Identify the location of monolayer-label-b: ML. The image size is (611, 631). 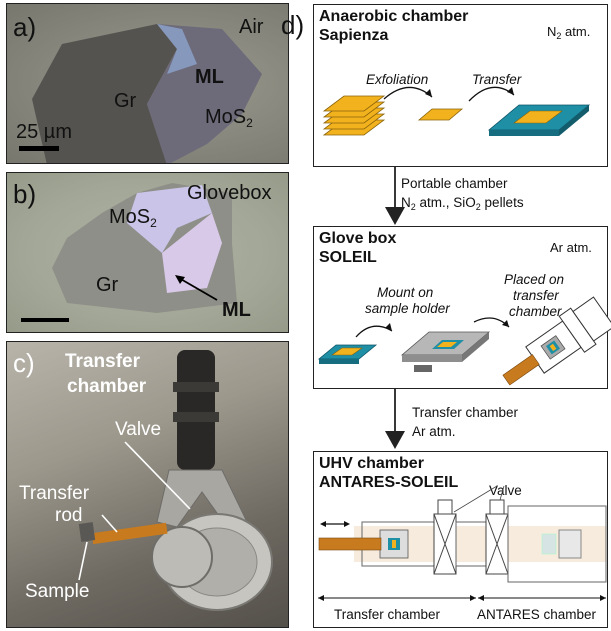
(236, 310).